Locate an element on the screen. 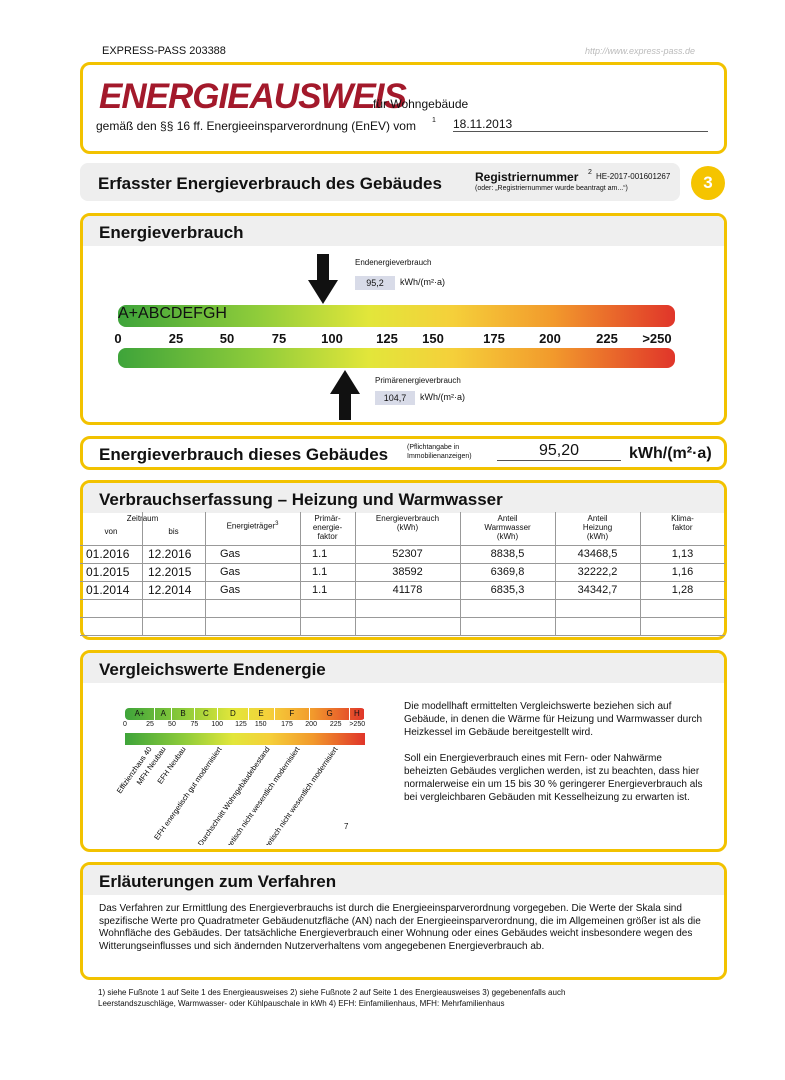 The image size is (785, 1080). explanation-title: Erläuterungen zum Verfahren is located at coordinates (218, 881).